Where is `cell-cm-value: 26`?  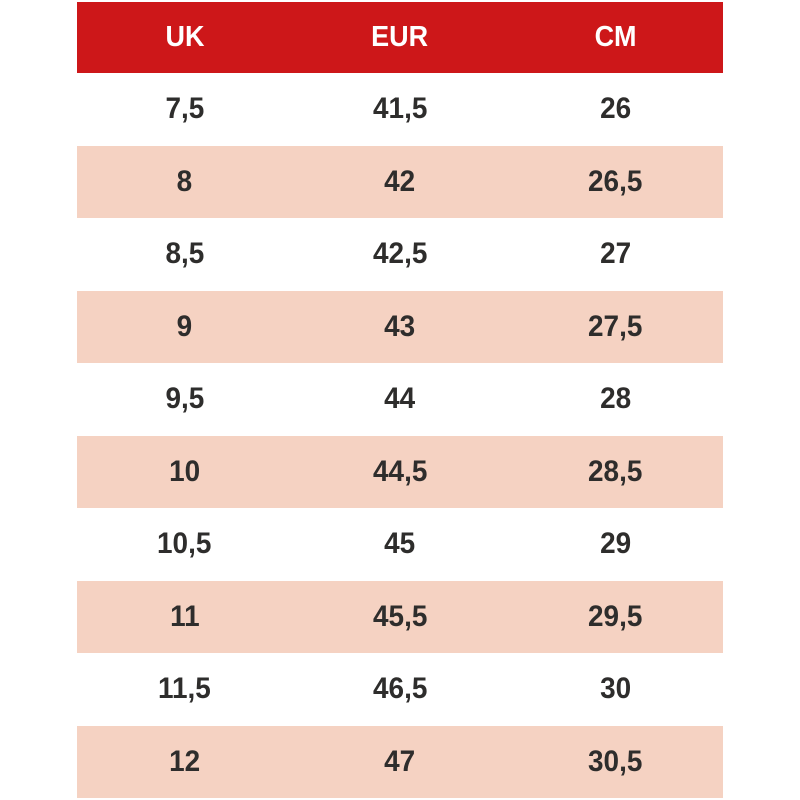 cell-cm-value: 26 is located at coordinates (615, 109).